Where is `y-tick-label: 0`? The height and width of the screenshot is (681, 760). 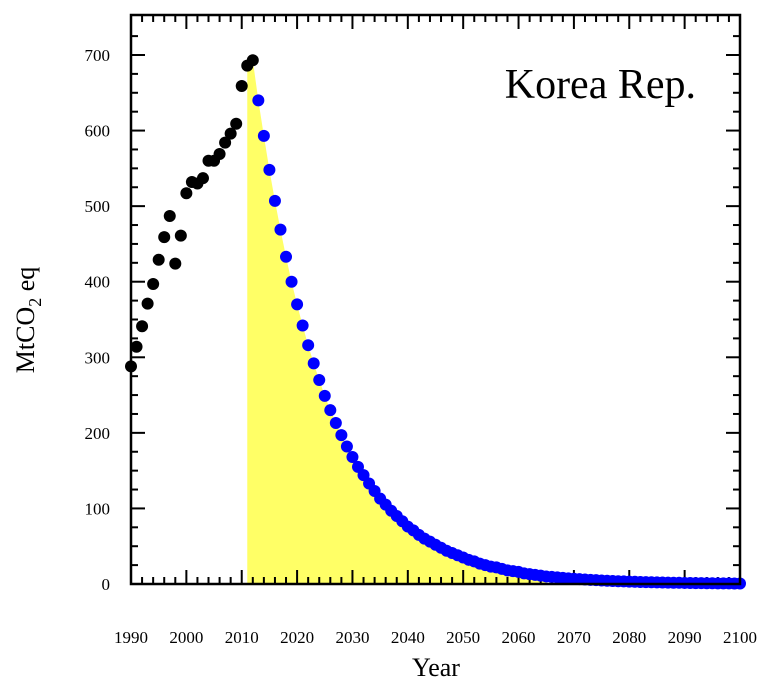 y-tick-label: 0 is located at coordinates (106, 584).